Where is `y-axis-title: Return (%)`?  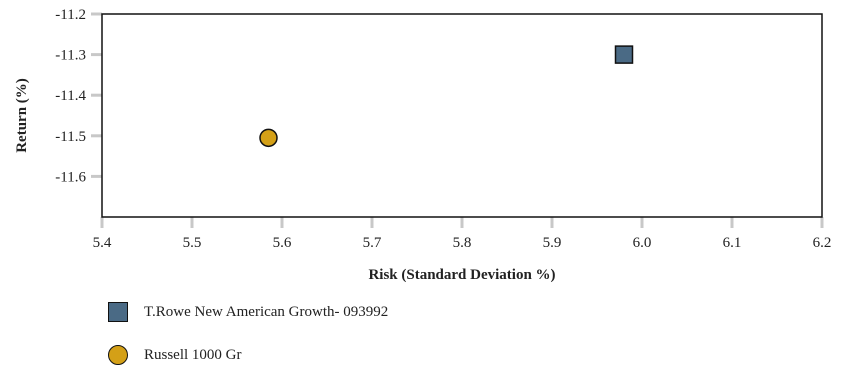 y-axis-title: Return (%) is located at coordinates (22, 115).